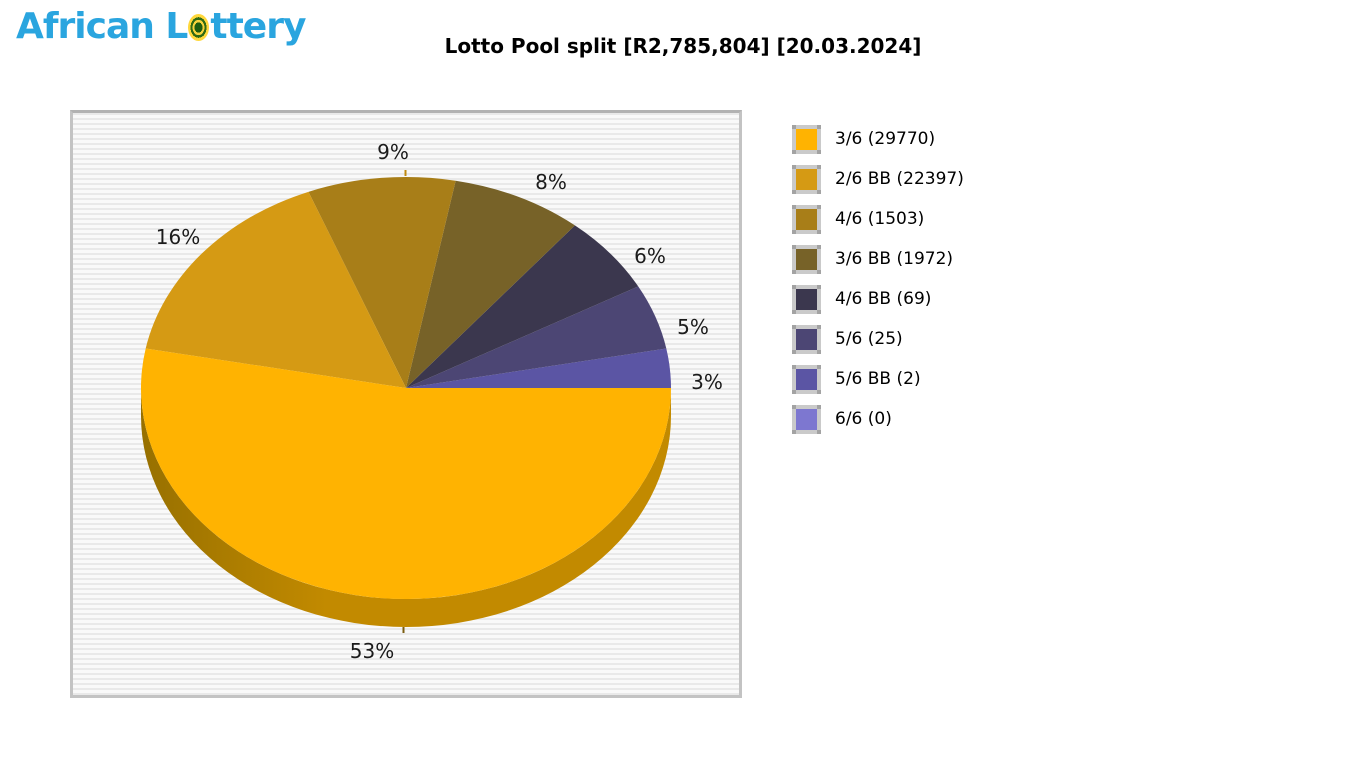 The width and height of the screenshot is (1366, 768). Describe the element at coordinates (894, 259) in the screenshot. I see `legend-label: 3/6 BB (1972)` at that location.